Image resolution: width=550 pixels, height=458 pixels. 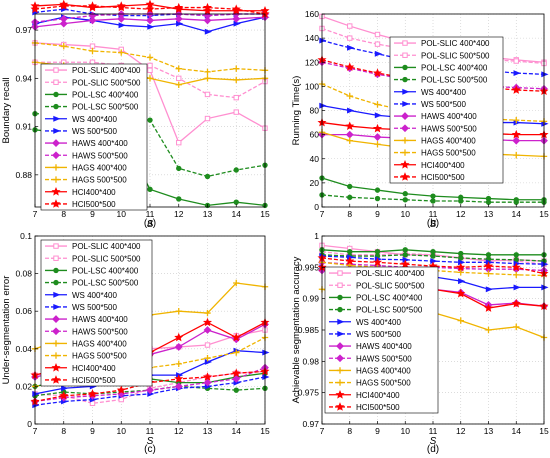 What do you see at coordinates (383, 370) in the screenshot?
I see `legend-label: HAGS 400*400` at bounding box center [383, 370].